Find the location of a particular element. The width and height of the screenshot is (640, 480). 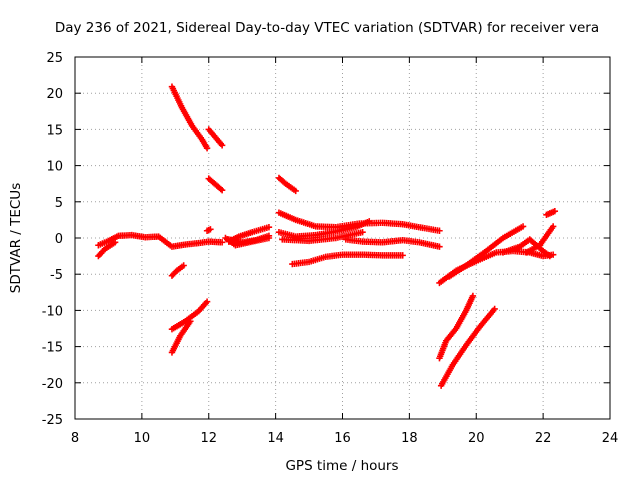

y-tick-label: 10 is located at coordinates (54, 167).